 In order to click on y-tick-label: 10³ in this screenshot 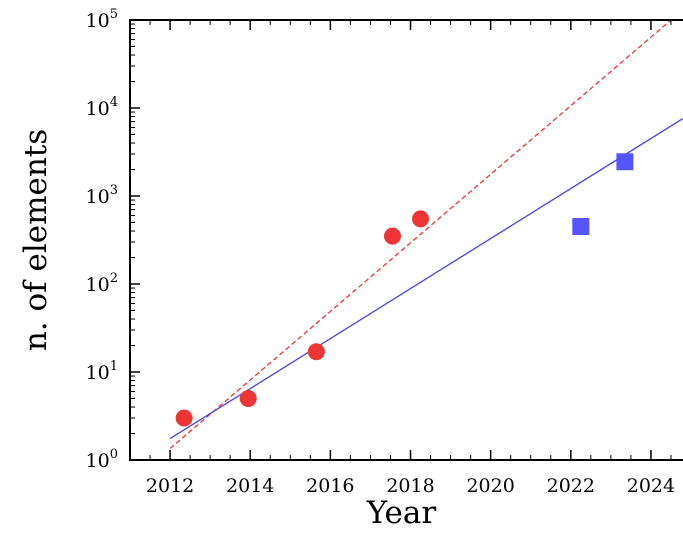, I will do `click(102, 195)`.